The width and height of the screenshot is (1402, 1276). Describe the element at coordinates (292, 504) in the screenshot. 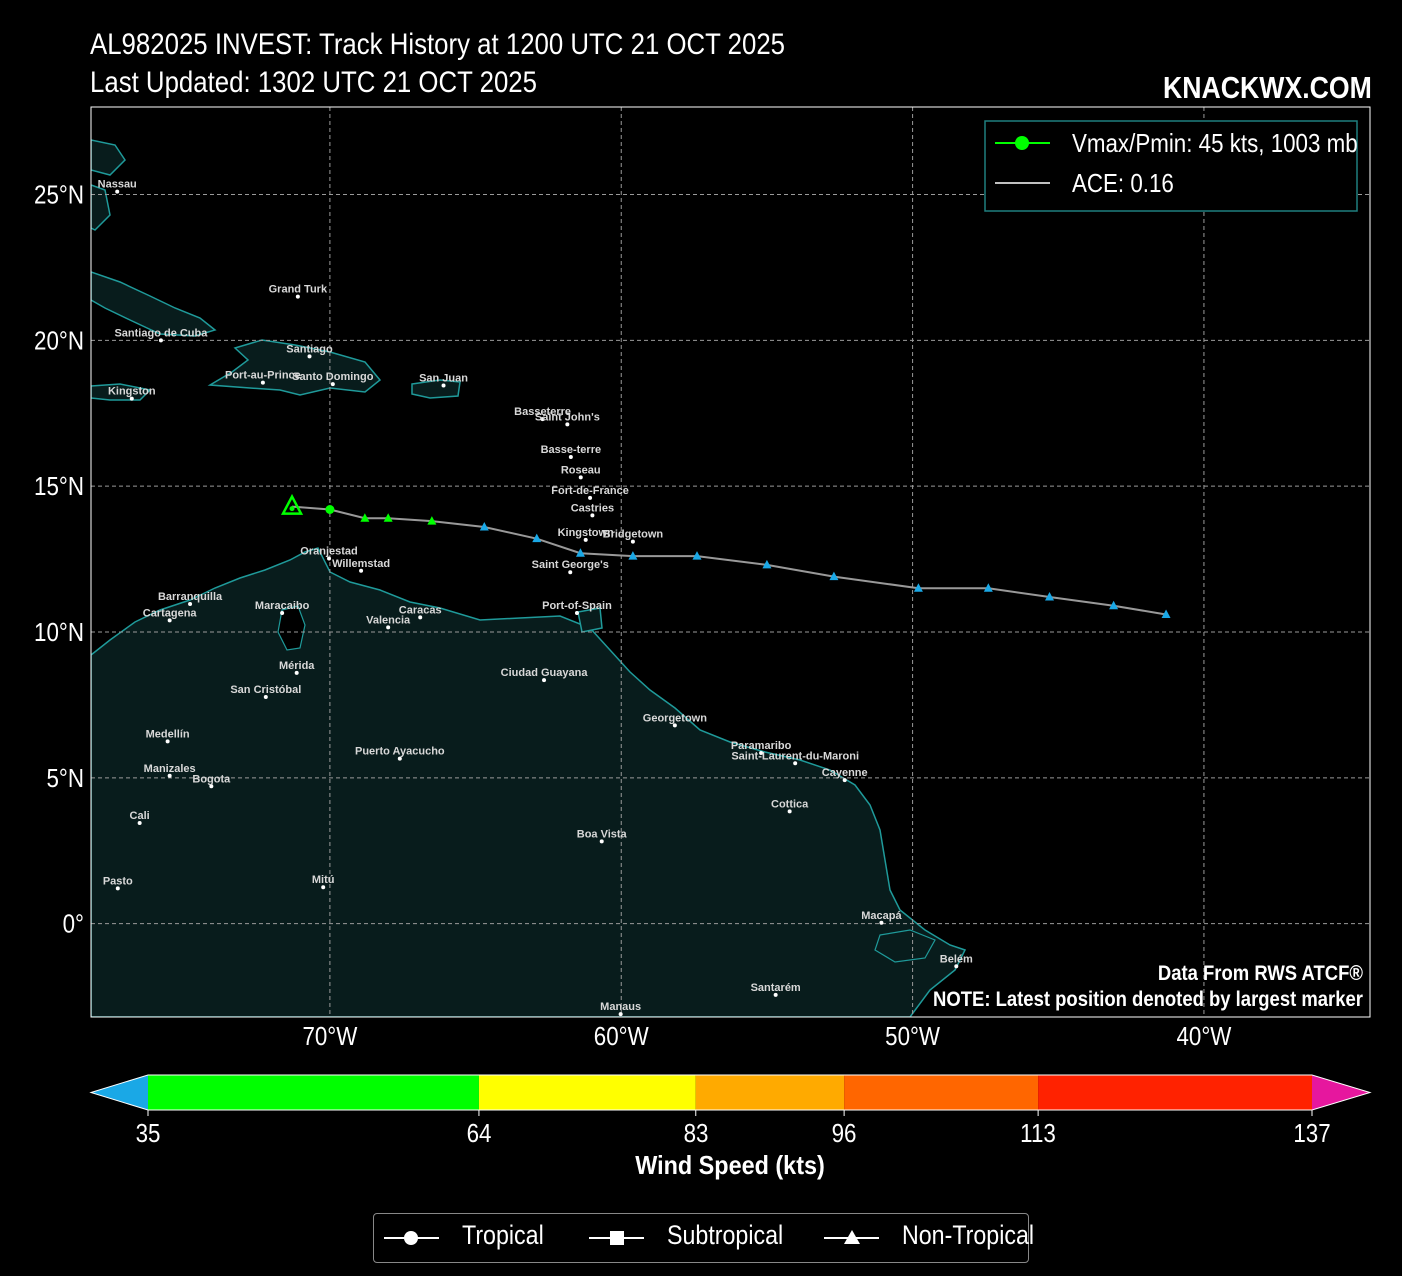

I see `latest-position-marker` at that location.